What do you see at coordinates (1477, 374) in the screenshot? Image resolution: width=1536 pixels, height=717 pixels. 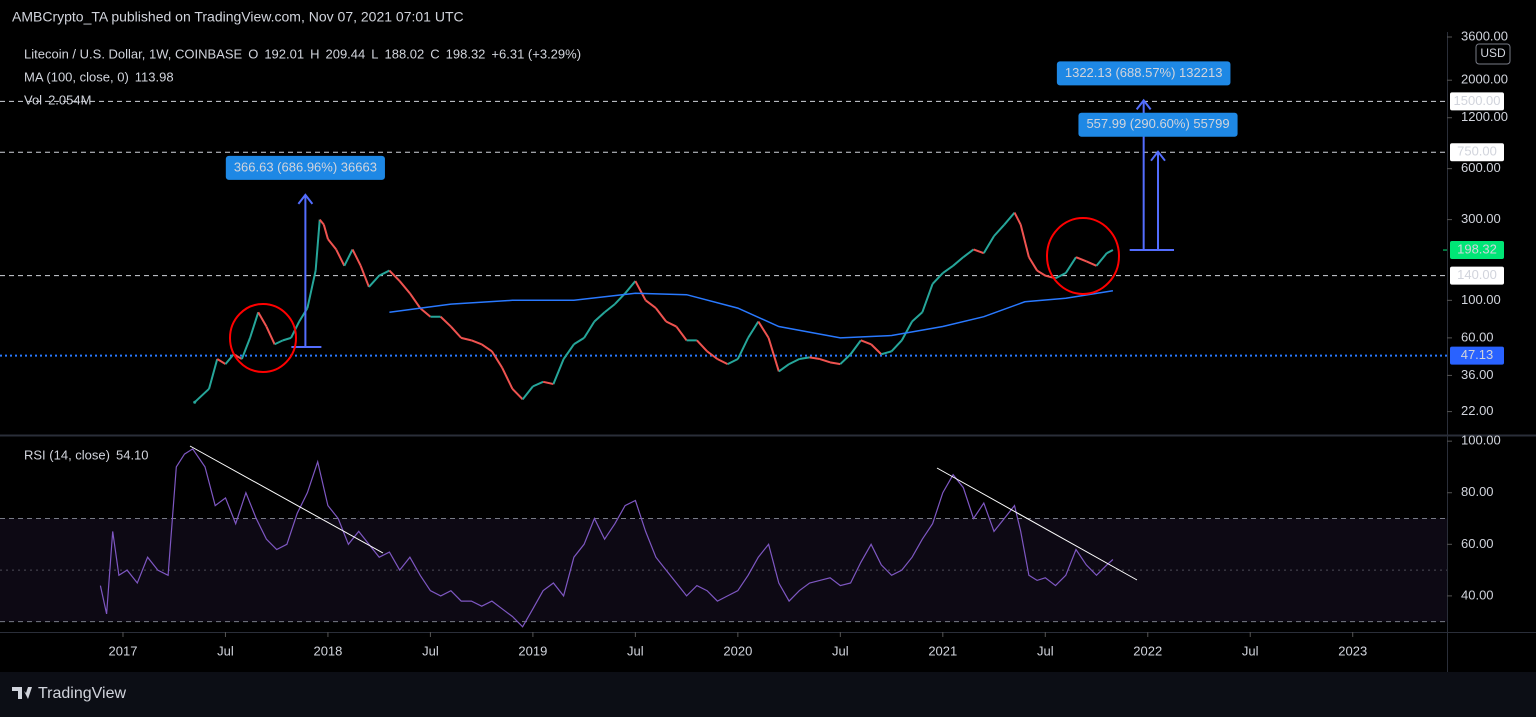 I see `y-tick-label: 36.00` at bounding box center [1477, 374].